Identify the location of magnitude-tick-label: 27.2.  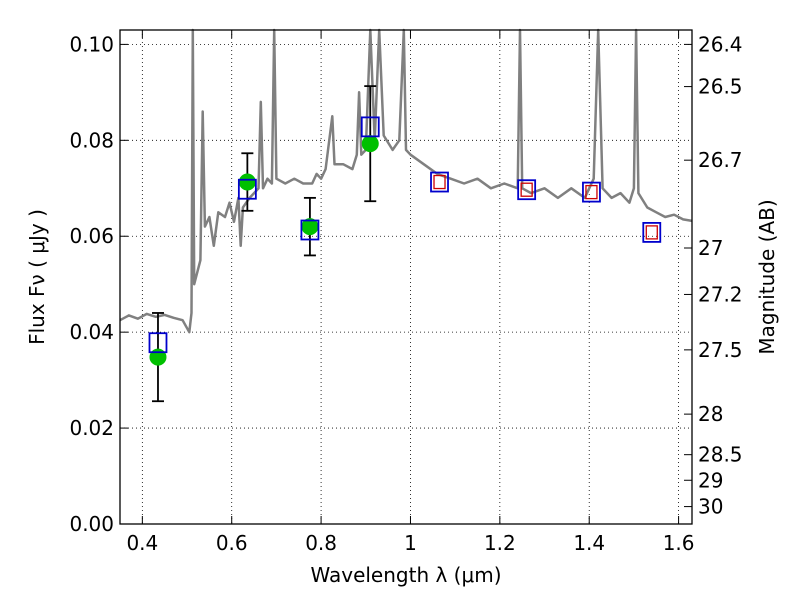
(720, 294).